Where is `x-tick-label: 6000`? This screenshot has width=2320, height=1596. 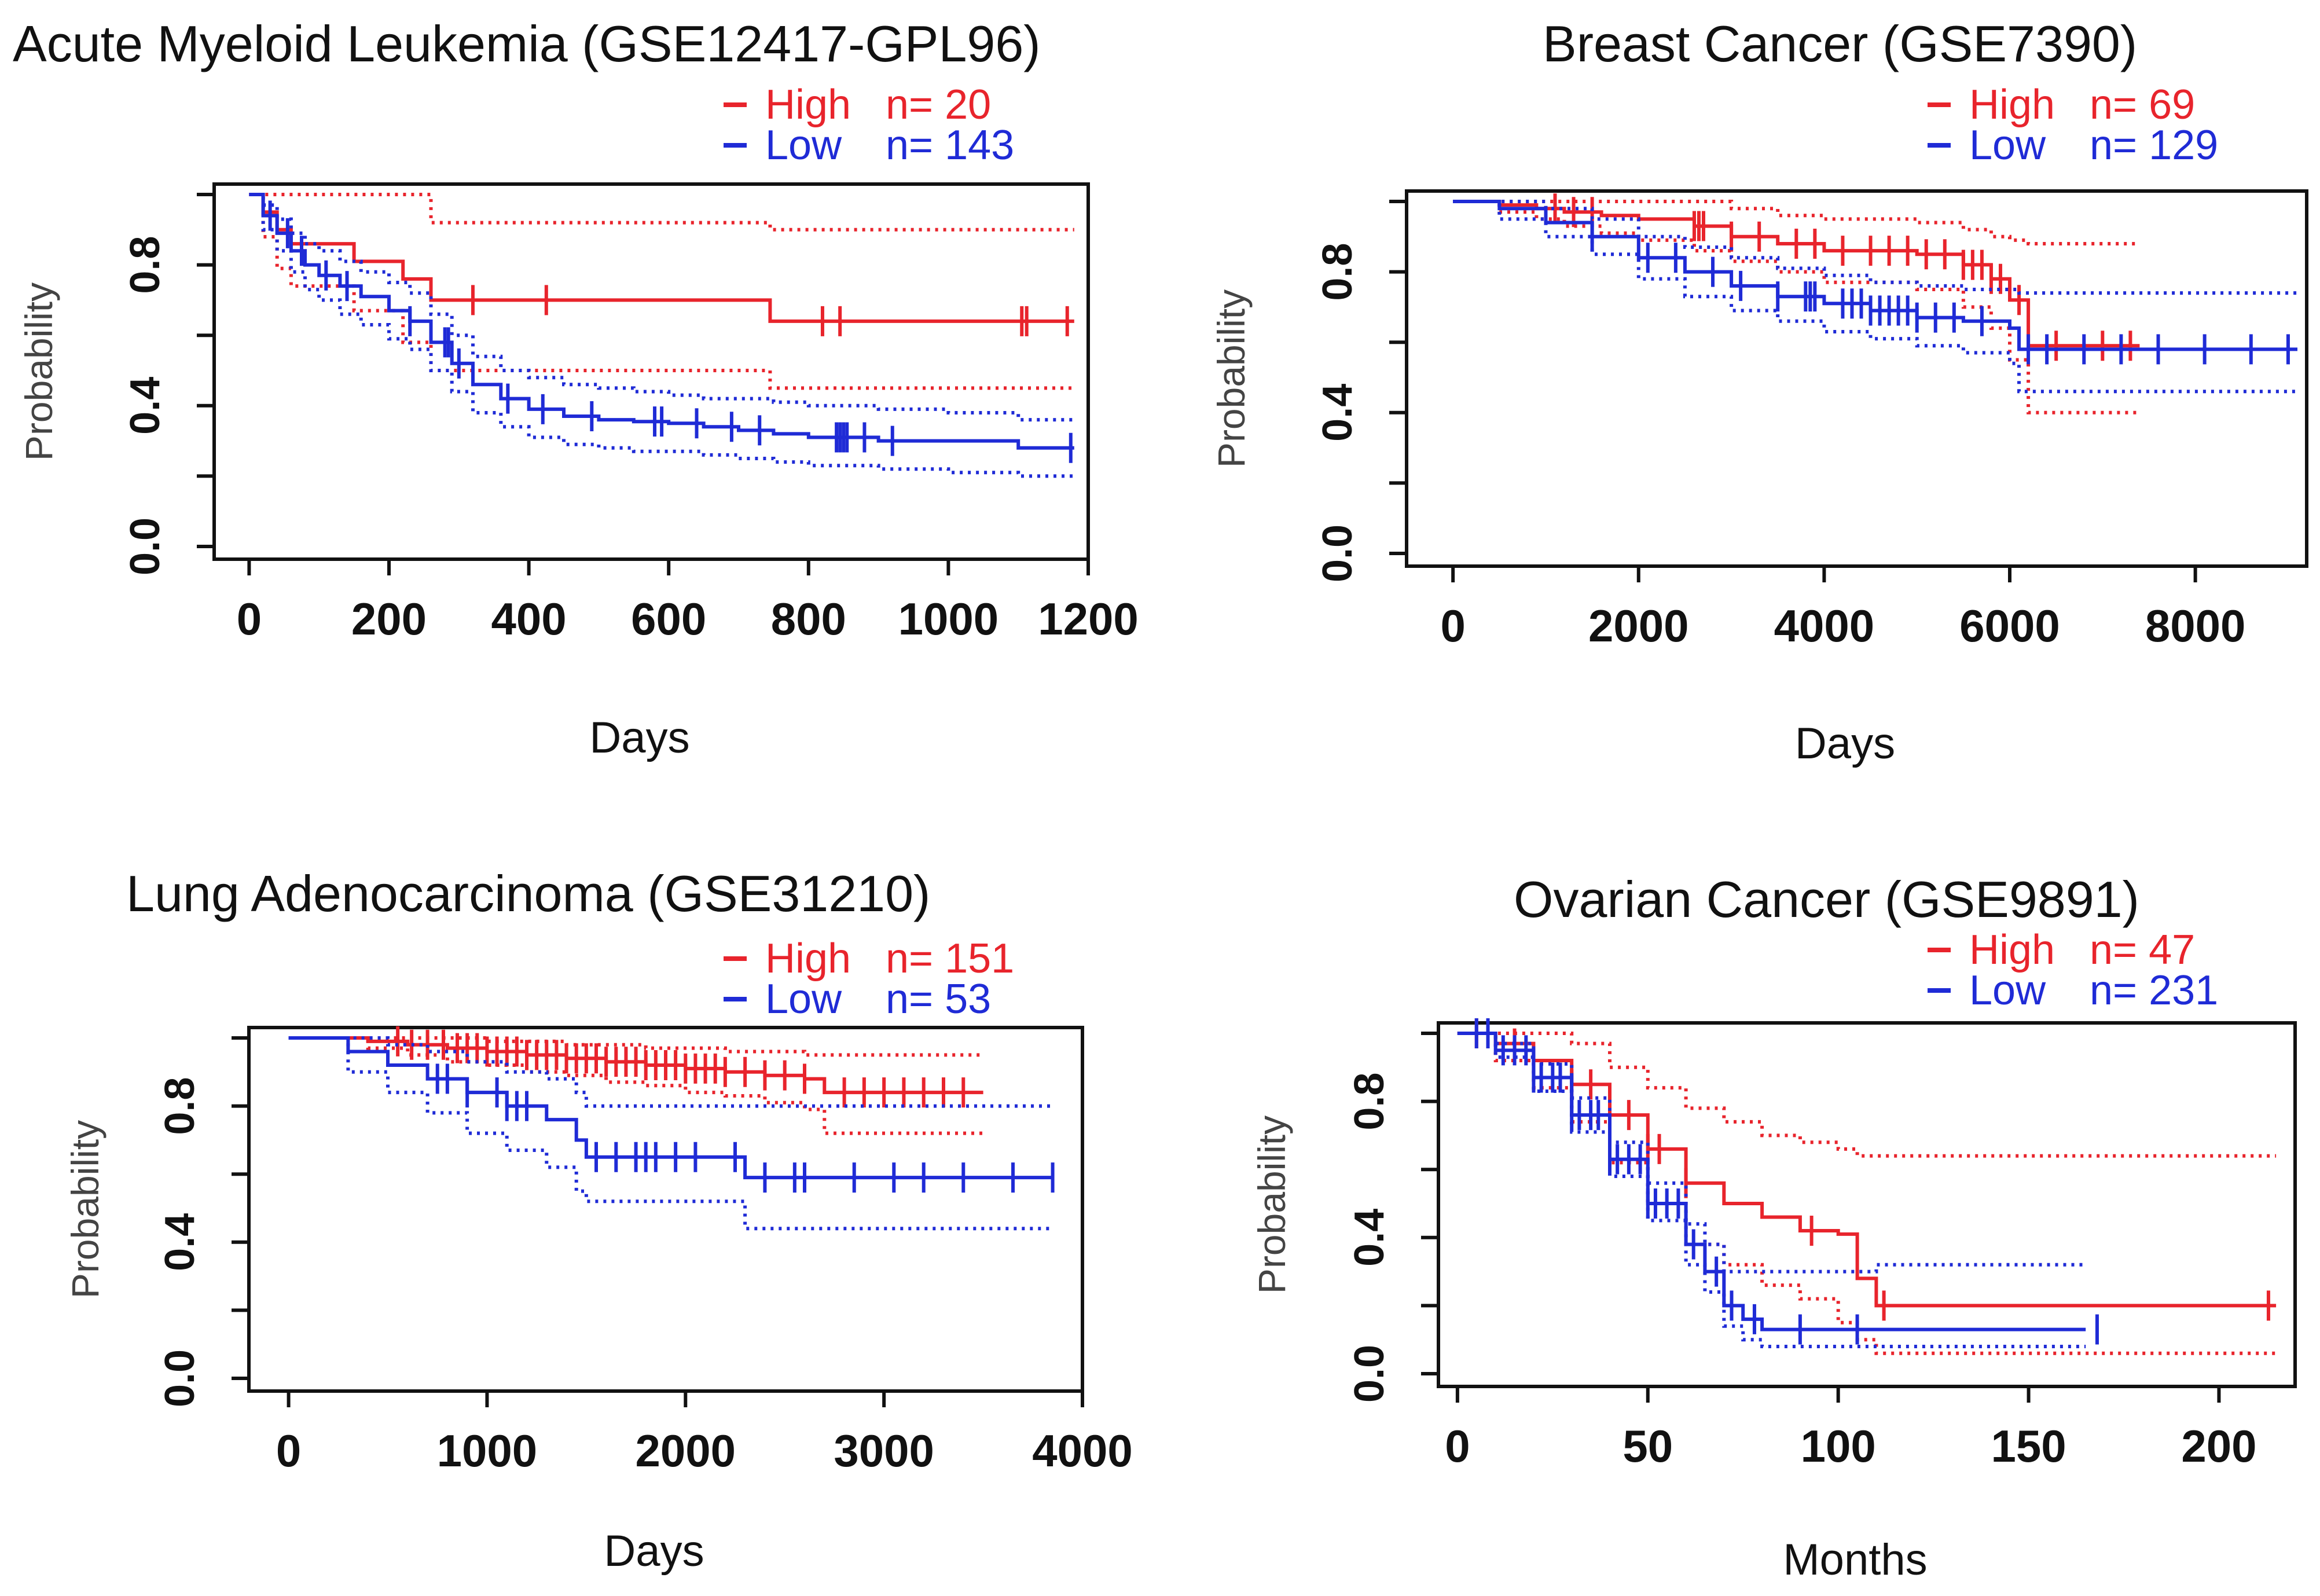
x-tick-label: 6000 is located at coordinates (2009, 625).